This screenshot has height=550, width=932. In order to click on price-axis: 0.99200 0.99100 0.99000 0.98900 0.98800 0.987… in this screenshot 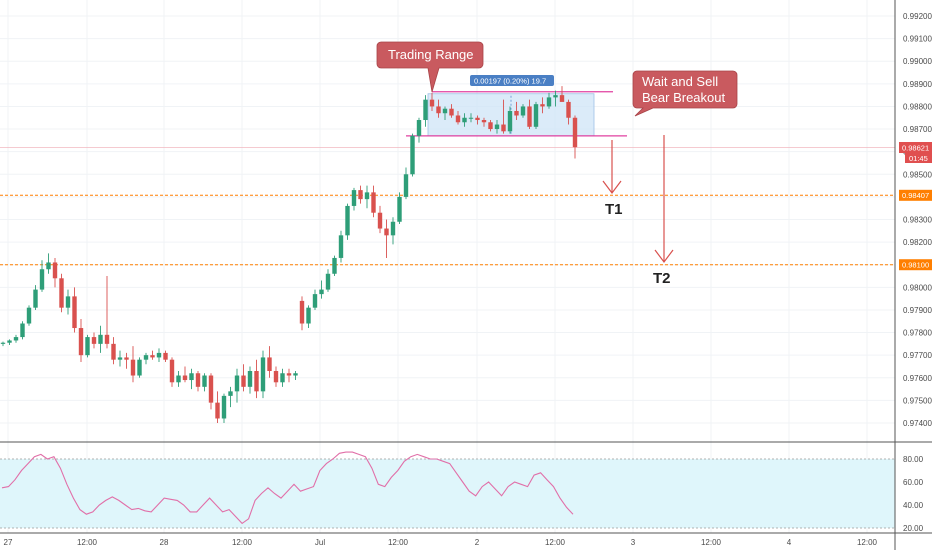, I will do `click(917, 220)`.